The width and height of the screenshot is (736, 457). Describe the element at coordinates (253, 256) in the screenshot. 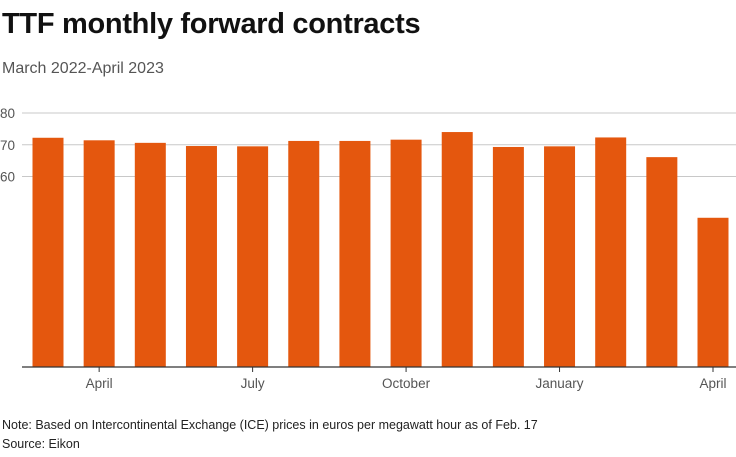

I see `bar-jul-2022` at that location.